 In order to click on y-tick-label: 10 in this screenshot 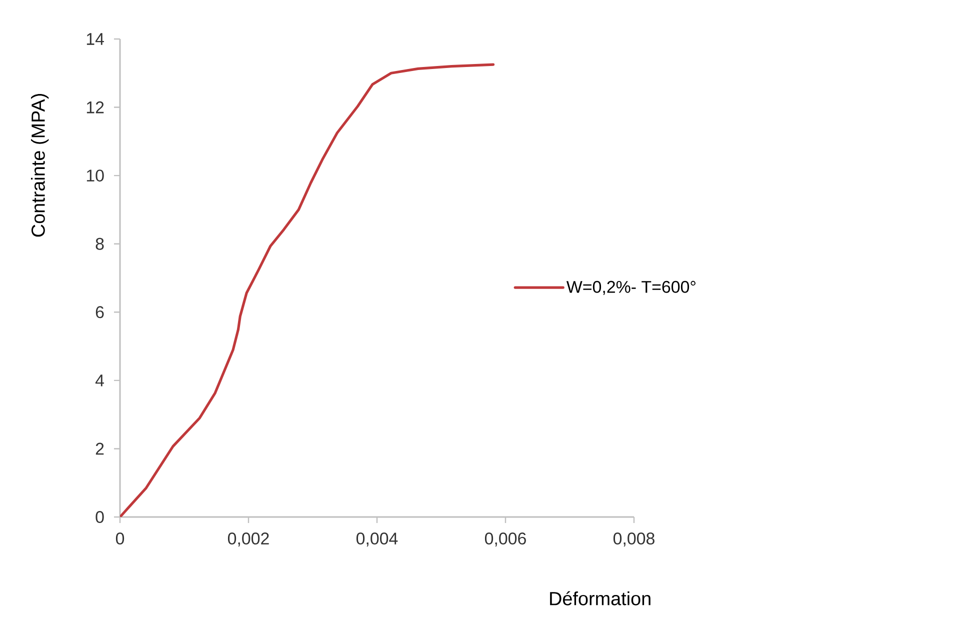, I will do `click(95, 176)`.